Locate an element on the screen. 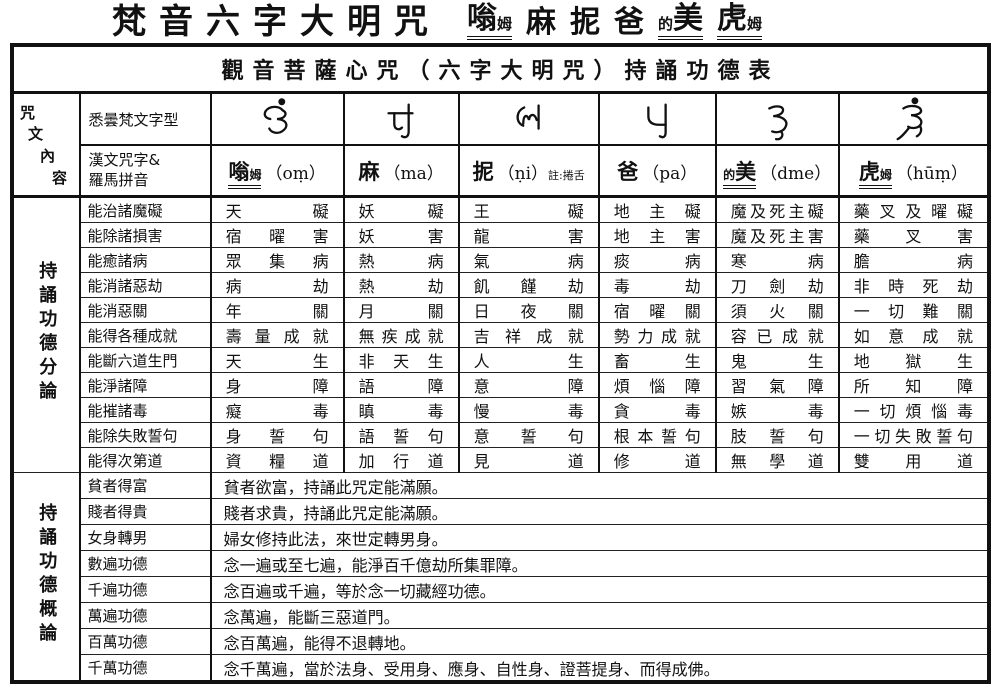 Image resolution: width=1001 pixels, height=697 pixels. table-row: 千遍功德 念百遍或千遍，等於念一切藏經功德。 is located at coordinates (501, 589).